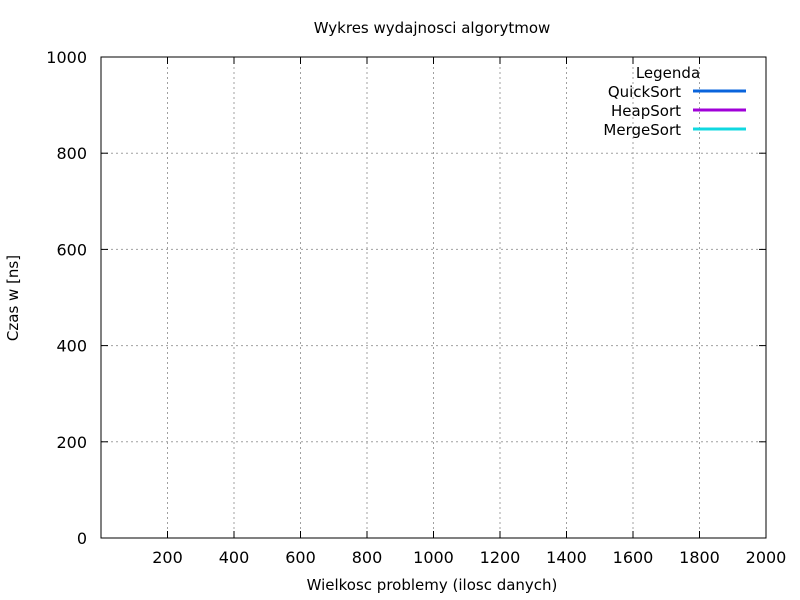 This screenshot has height=600, width=800. What do you see at coordinates (469, 557) in the screenshot?
I see `x-axis-tick-labels: 200 400 600 800 1000 1200 1400 1600 1800 2000` at bounding box center [469, 557].